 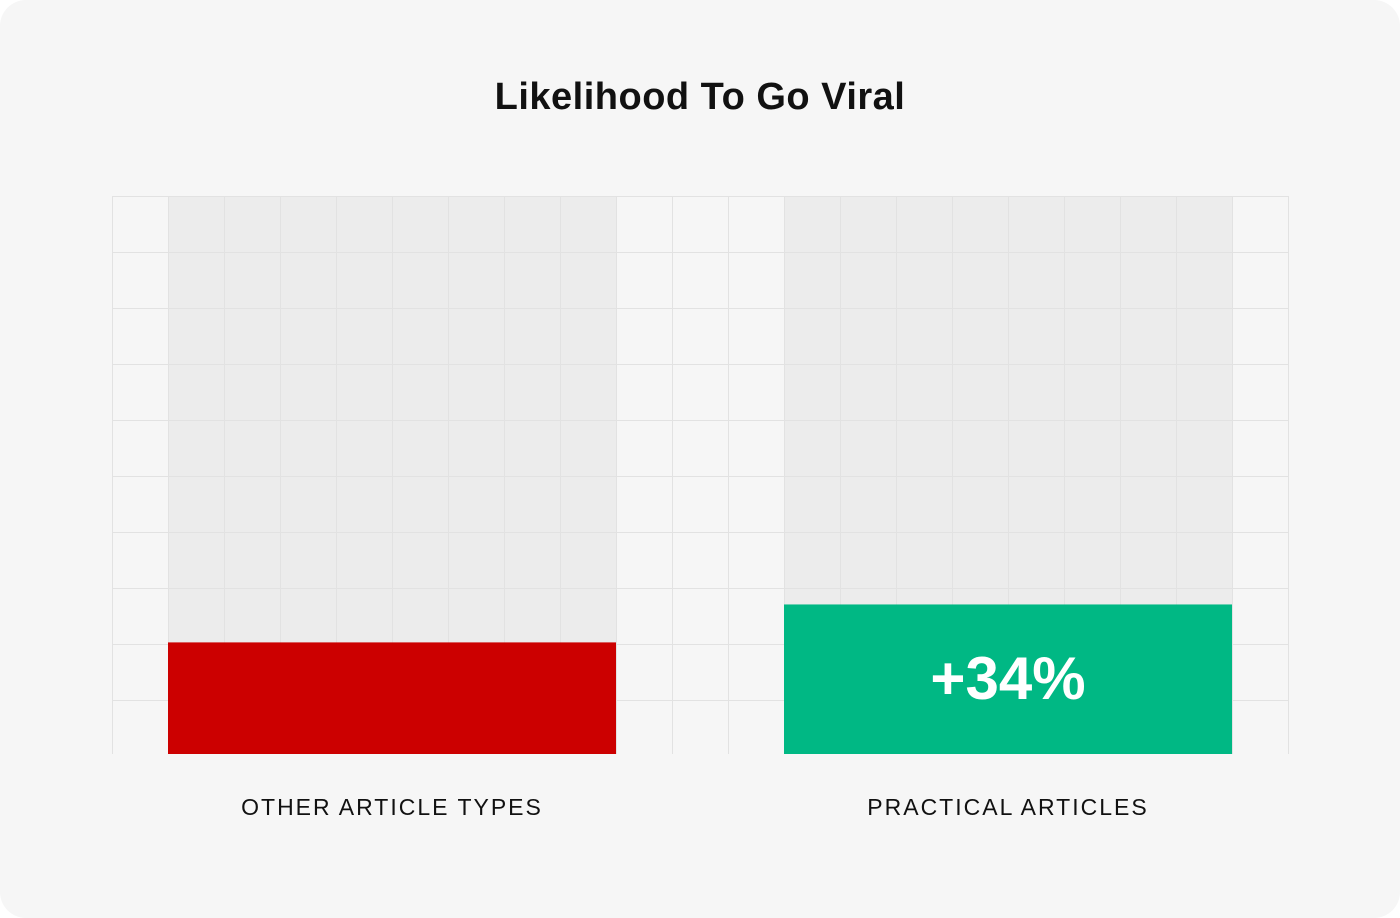 What do you see at coordinates (694, 807) in the screenshot?
I see `x-axis-tick-labels: OTHER ARTICLE TYPES PRACTICAL ARTICLES` at bounding box center [694, 807].